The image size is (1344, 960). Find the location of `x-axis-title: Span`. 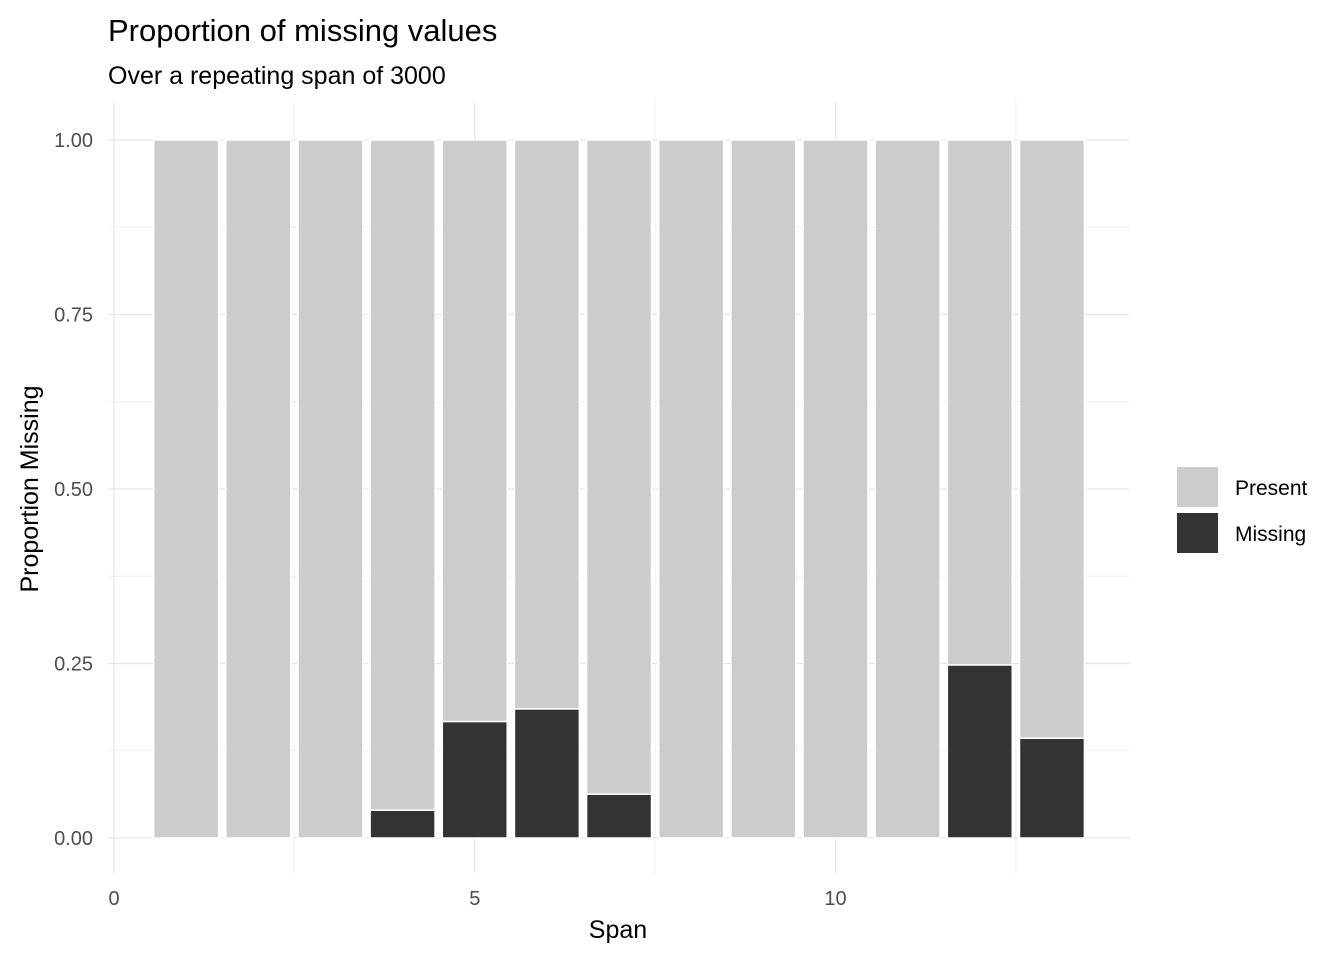

x-axis-title: Span is located at coordinates (618, 930).